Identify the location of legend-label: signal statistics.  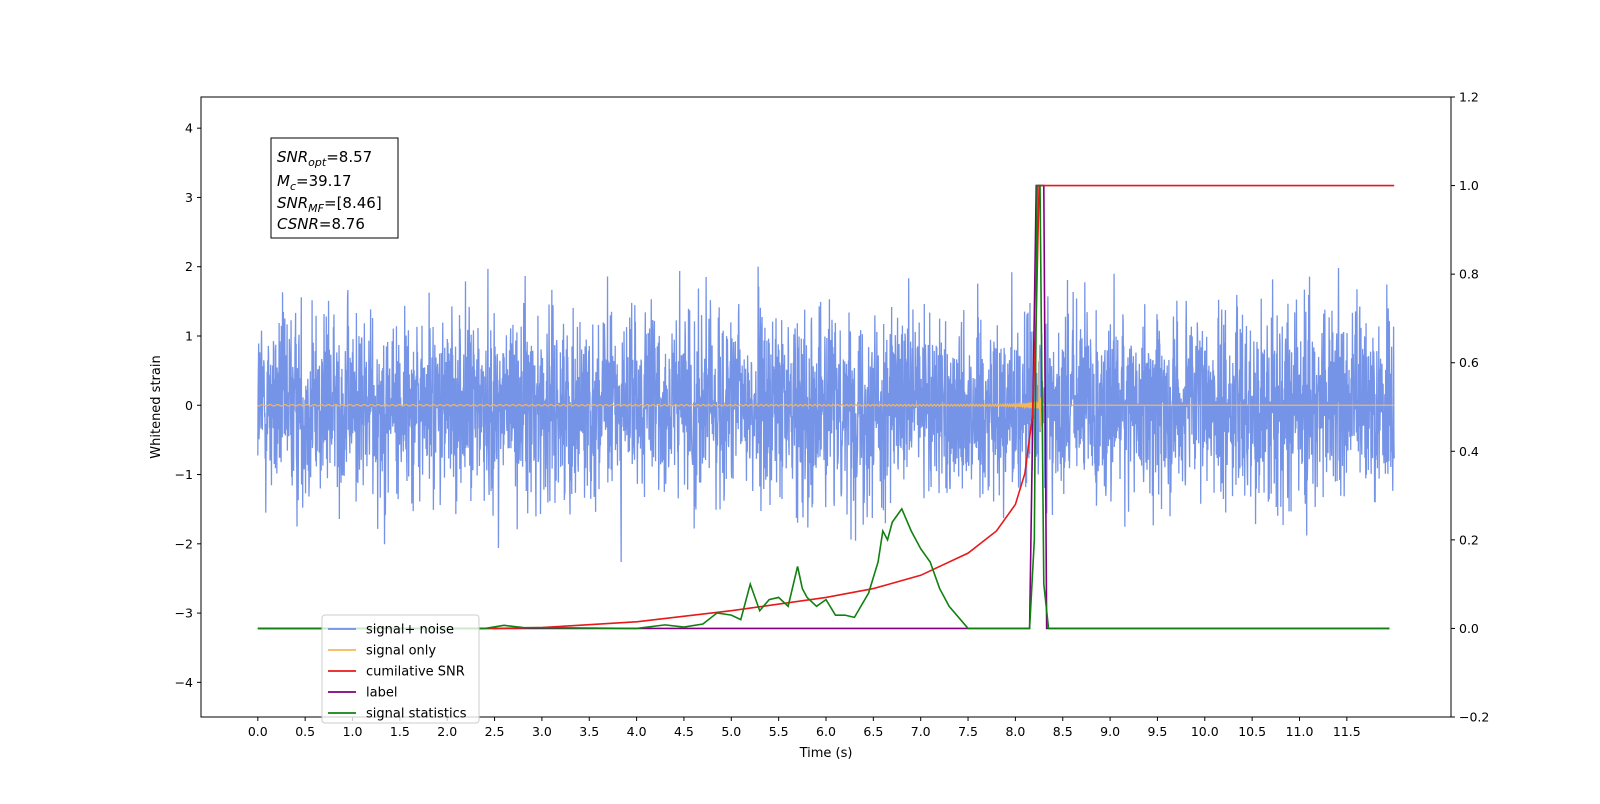
(416, 714).